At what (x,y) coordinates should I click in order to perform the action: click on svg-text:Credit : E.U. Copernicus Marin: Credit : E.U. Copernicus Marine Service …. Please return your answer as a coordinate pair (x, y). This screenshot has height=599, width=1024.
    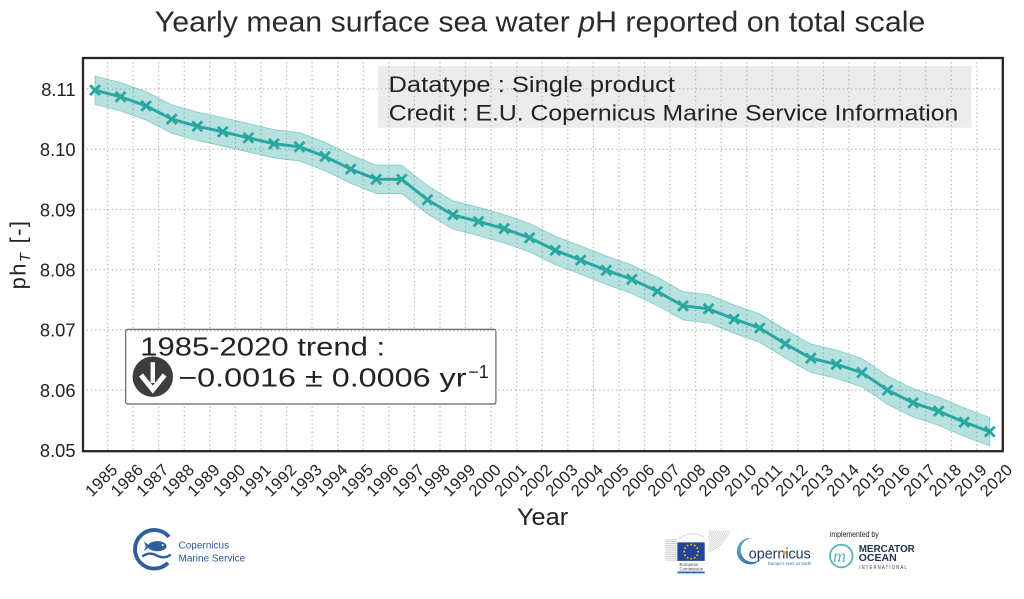
    Looking at the image, I should click on (674, 113).